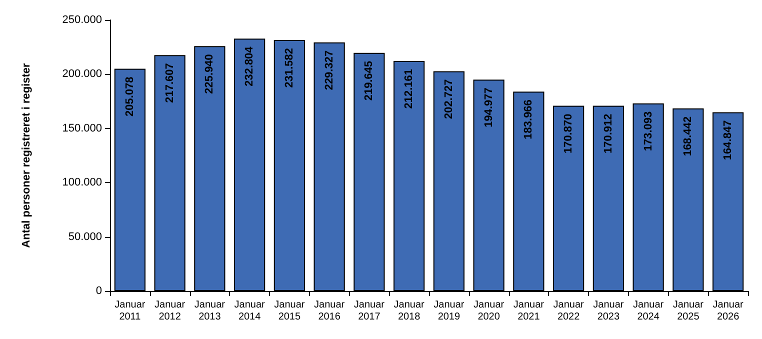 The width and height of the screenshot is (762, 339). I want to click on x-tick-label: Januar 2020, so click(489, 311).